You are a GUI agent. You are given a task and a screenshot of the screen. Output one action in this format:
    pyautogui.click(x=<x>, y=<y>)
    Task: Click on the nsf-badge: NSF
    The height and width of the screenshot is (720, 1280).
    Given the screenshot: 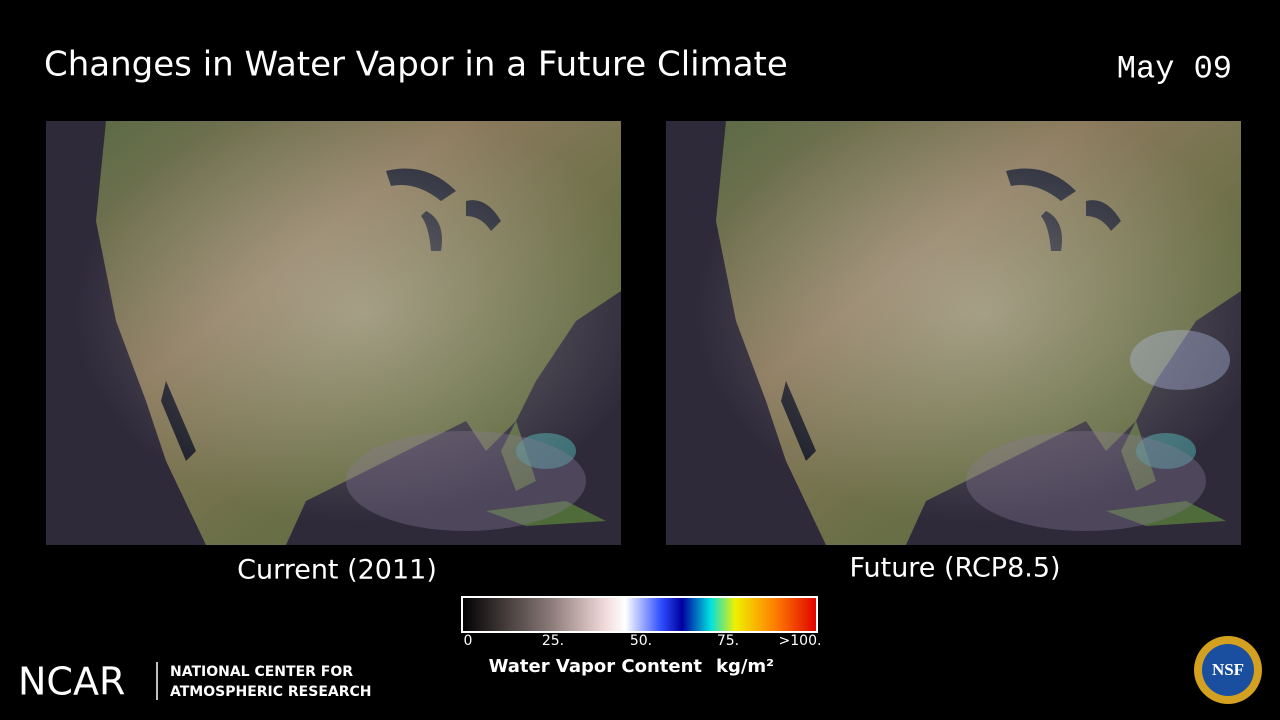 What is the action you would take?
    pyautogui.click(x=1228, y=670)
    